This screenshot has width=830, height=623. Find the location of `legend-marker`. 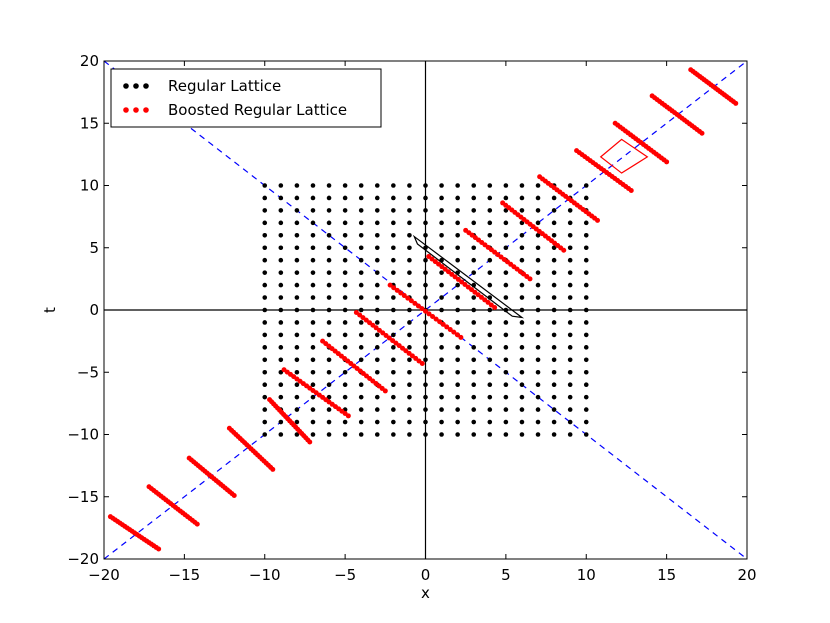

legend-marker is located at coordinates (146, 110).